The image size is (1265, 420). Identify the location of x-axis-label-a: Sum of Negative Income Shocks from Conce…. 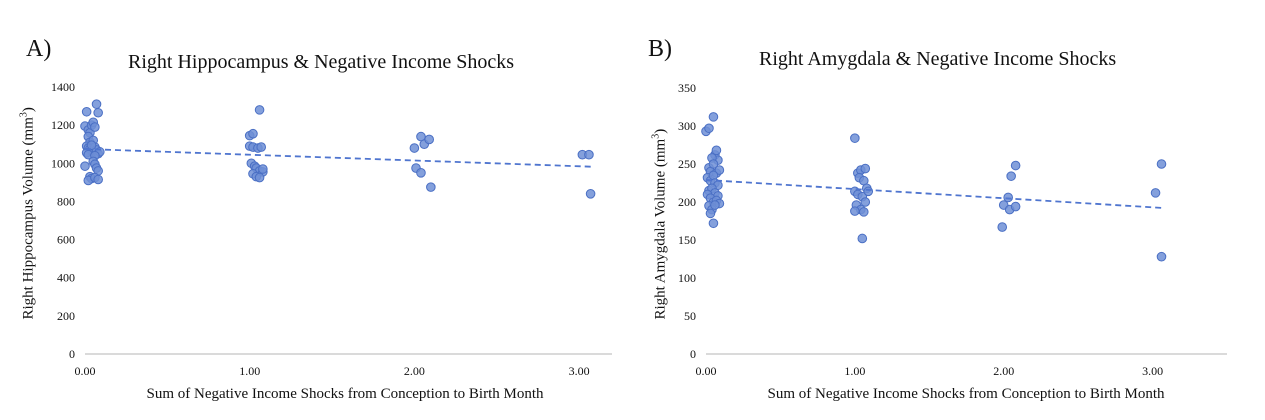
(345, 394).